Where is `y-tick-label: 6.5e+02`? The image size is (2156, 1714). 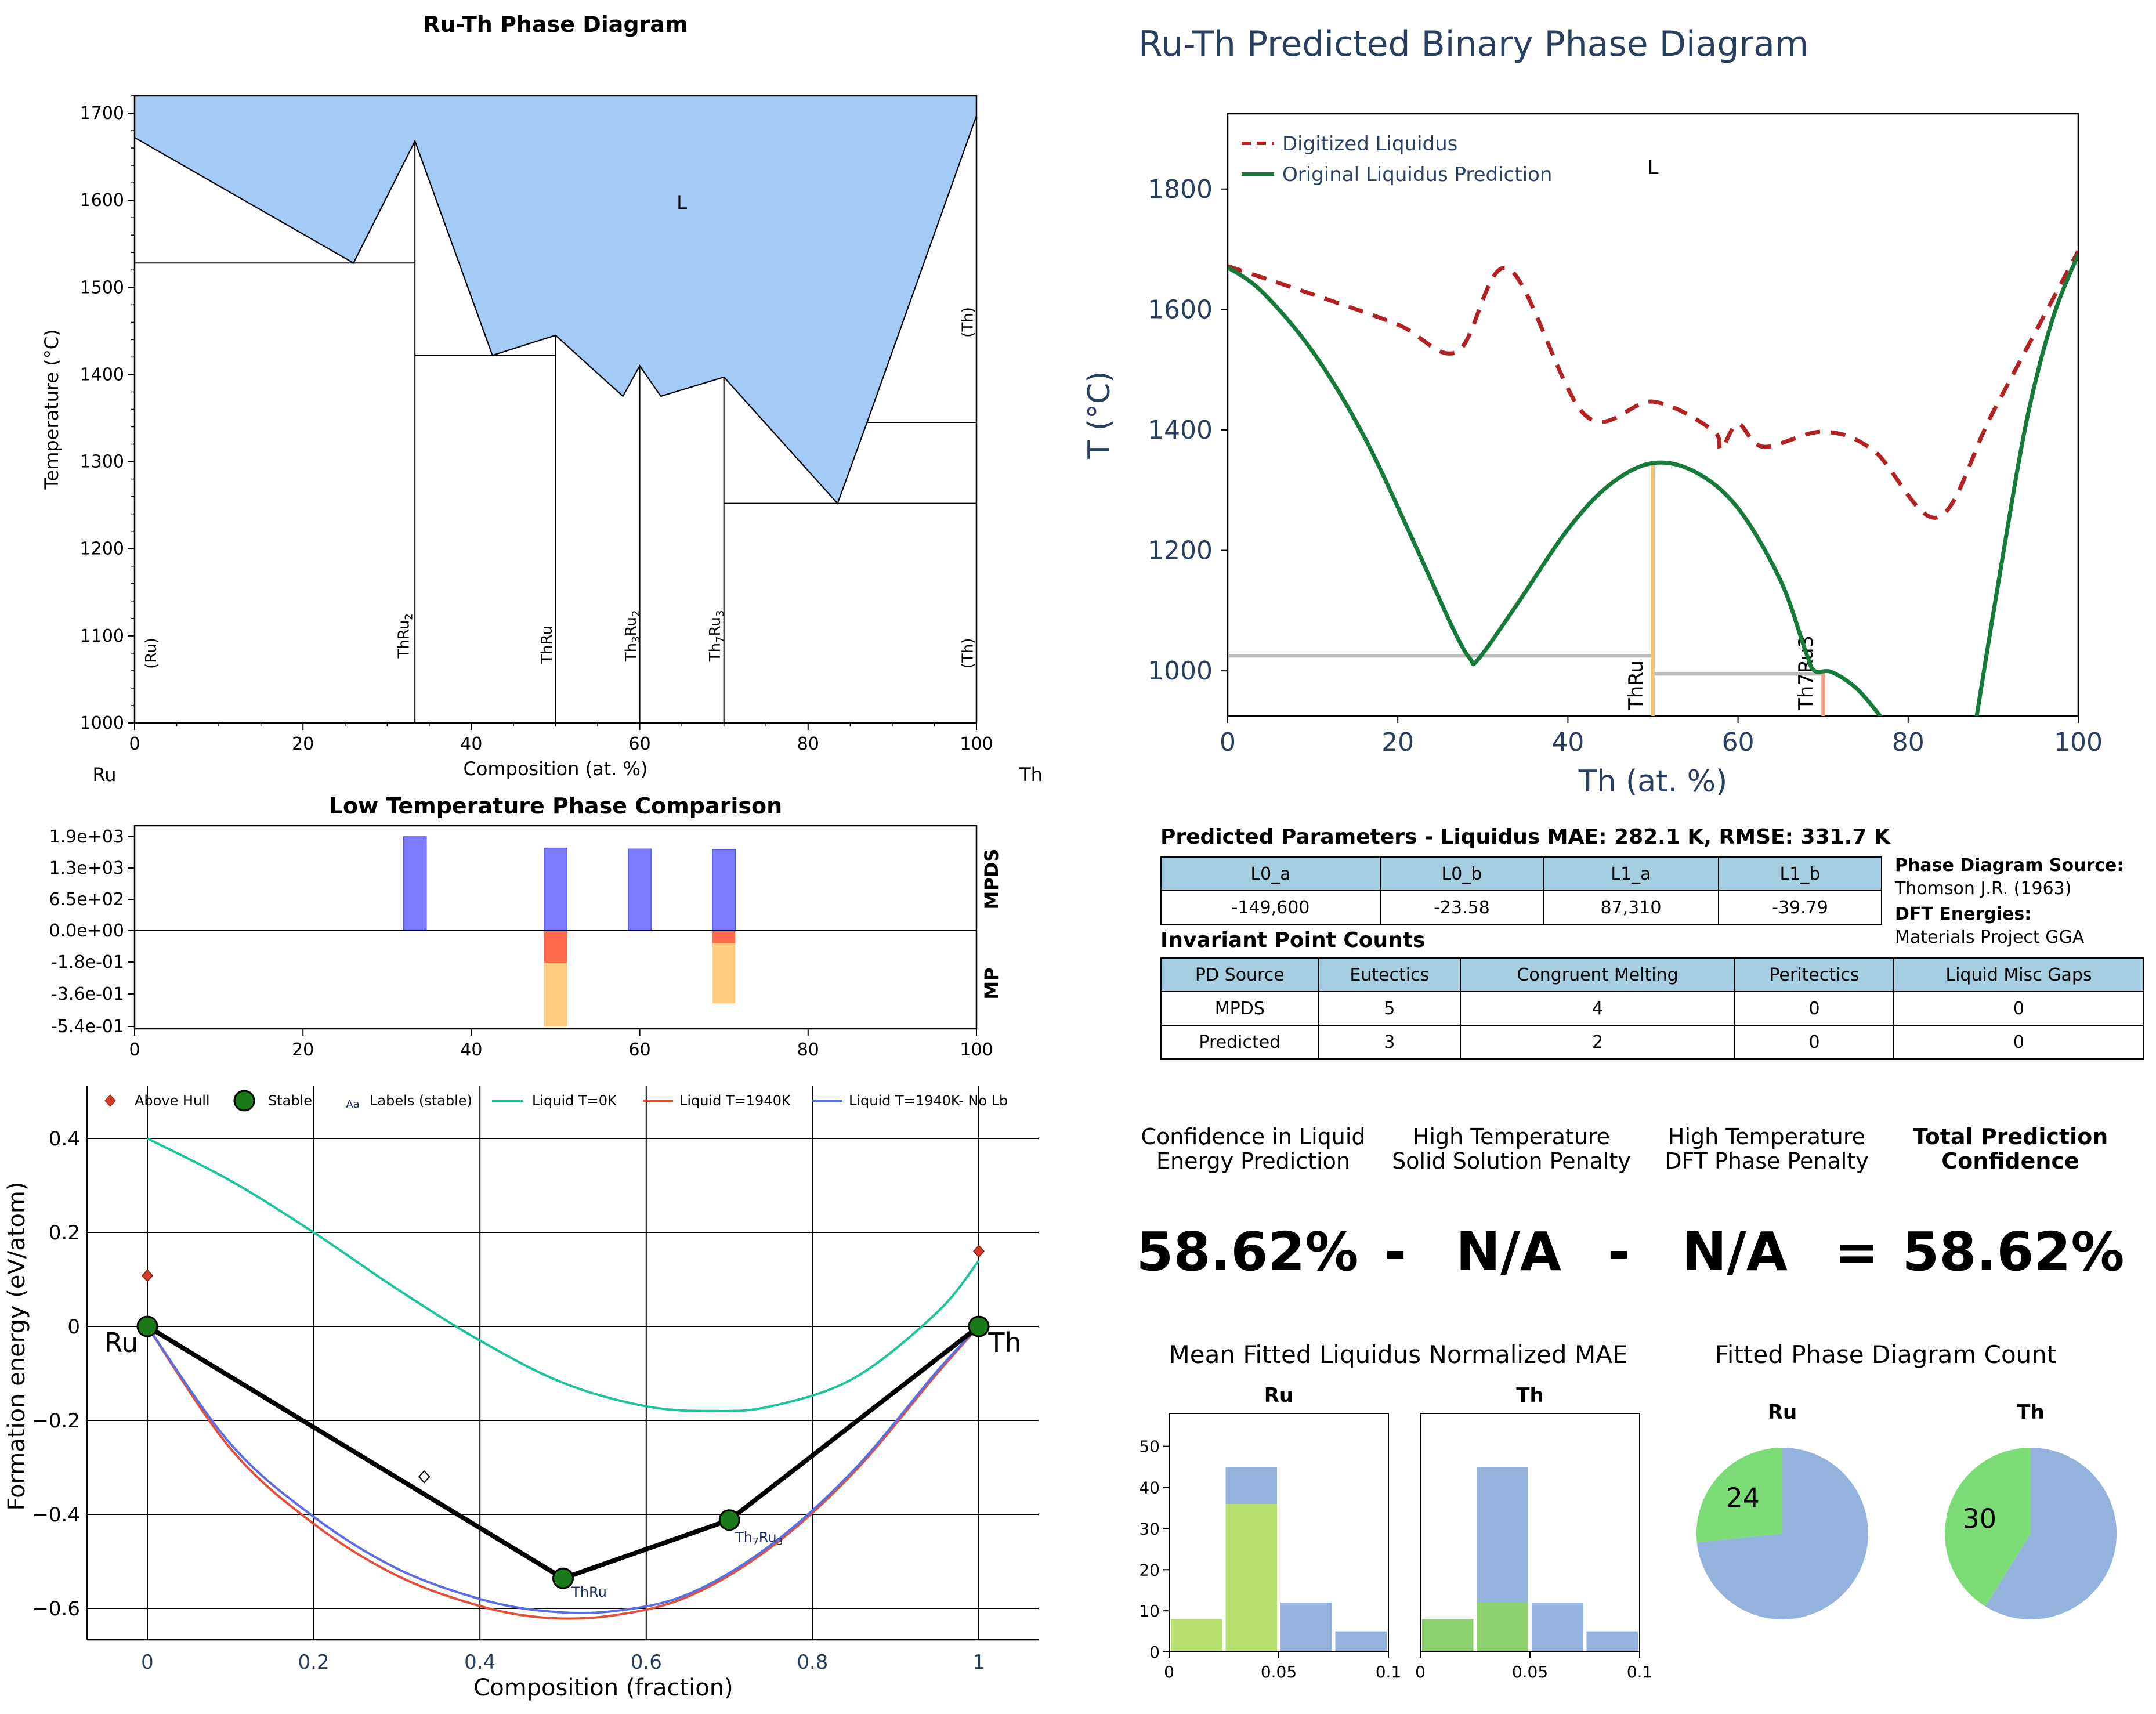
y-tick-label: 6.5e+02 is located at coordinates (86, 900).